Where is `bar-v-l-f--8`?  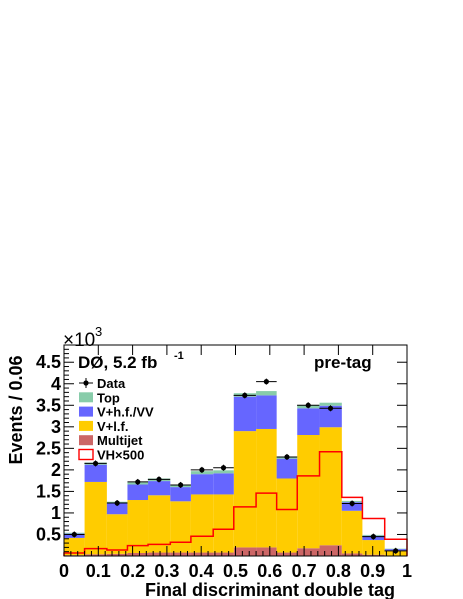 bar-v-l-f--8 is located at coordinates (245, 489).